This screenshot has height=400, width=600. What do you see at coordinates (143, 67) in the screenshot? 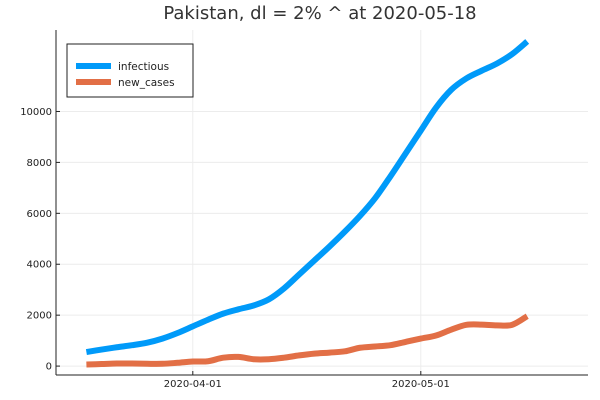
I see `legend-label: infectious` at bounding box center [143, 67].